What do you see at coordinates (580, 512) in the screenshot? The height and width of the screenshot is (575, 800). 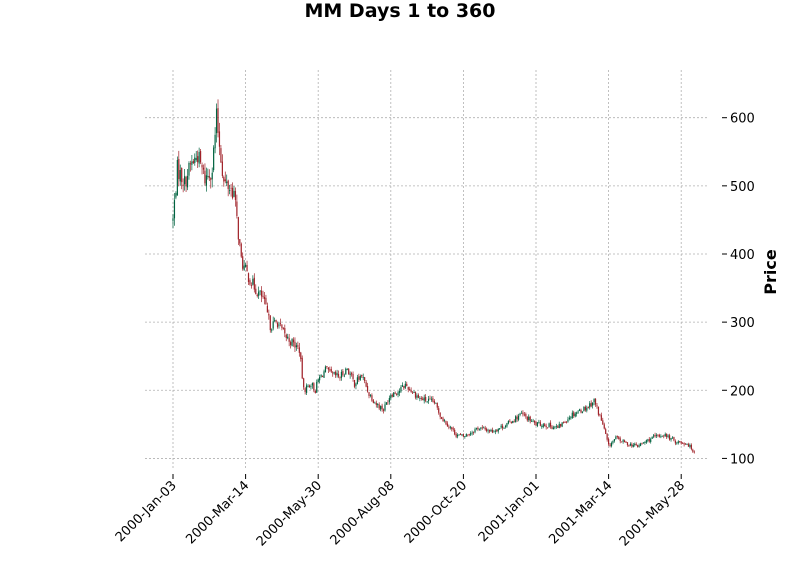 I see `x-tick-label: 2001-Mar-14` at bounding box center [580, 512].